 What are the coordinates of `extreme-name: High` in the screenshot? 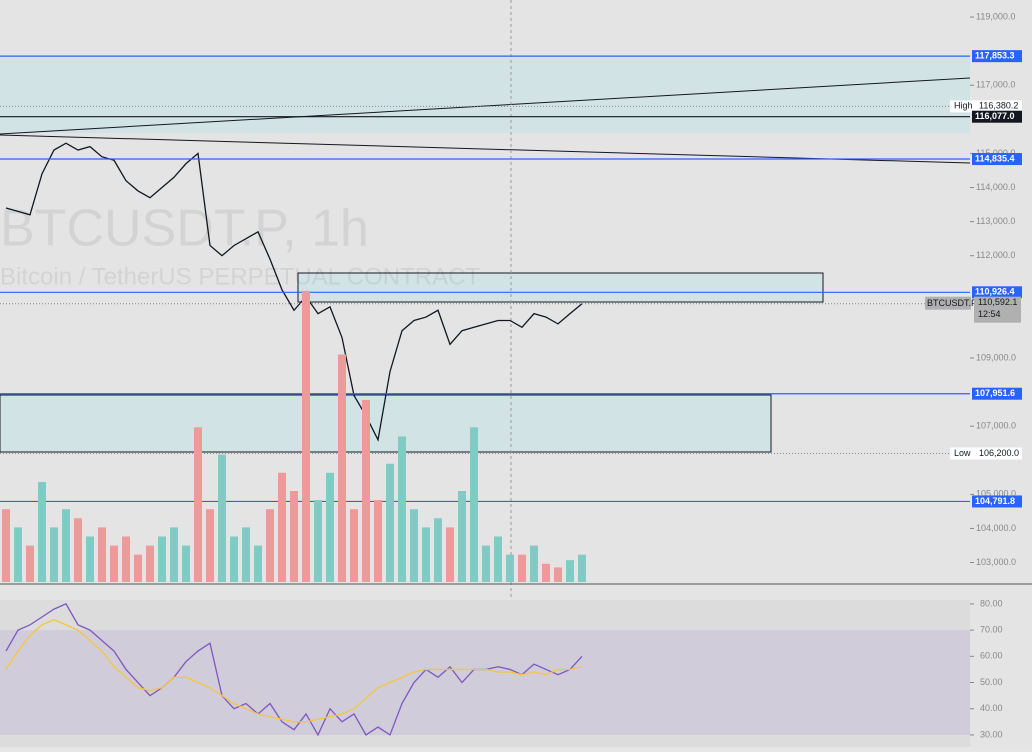 It's located at (963, 106).